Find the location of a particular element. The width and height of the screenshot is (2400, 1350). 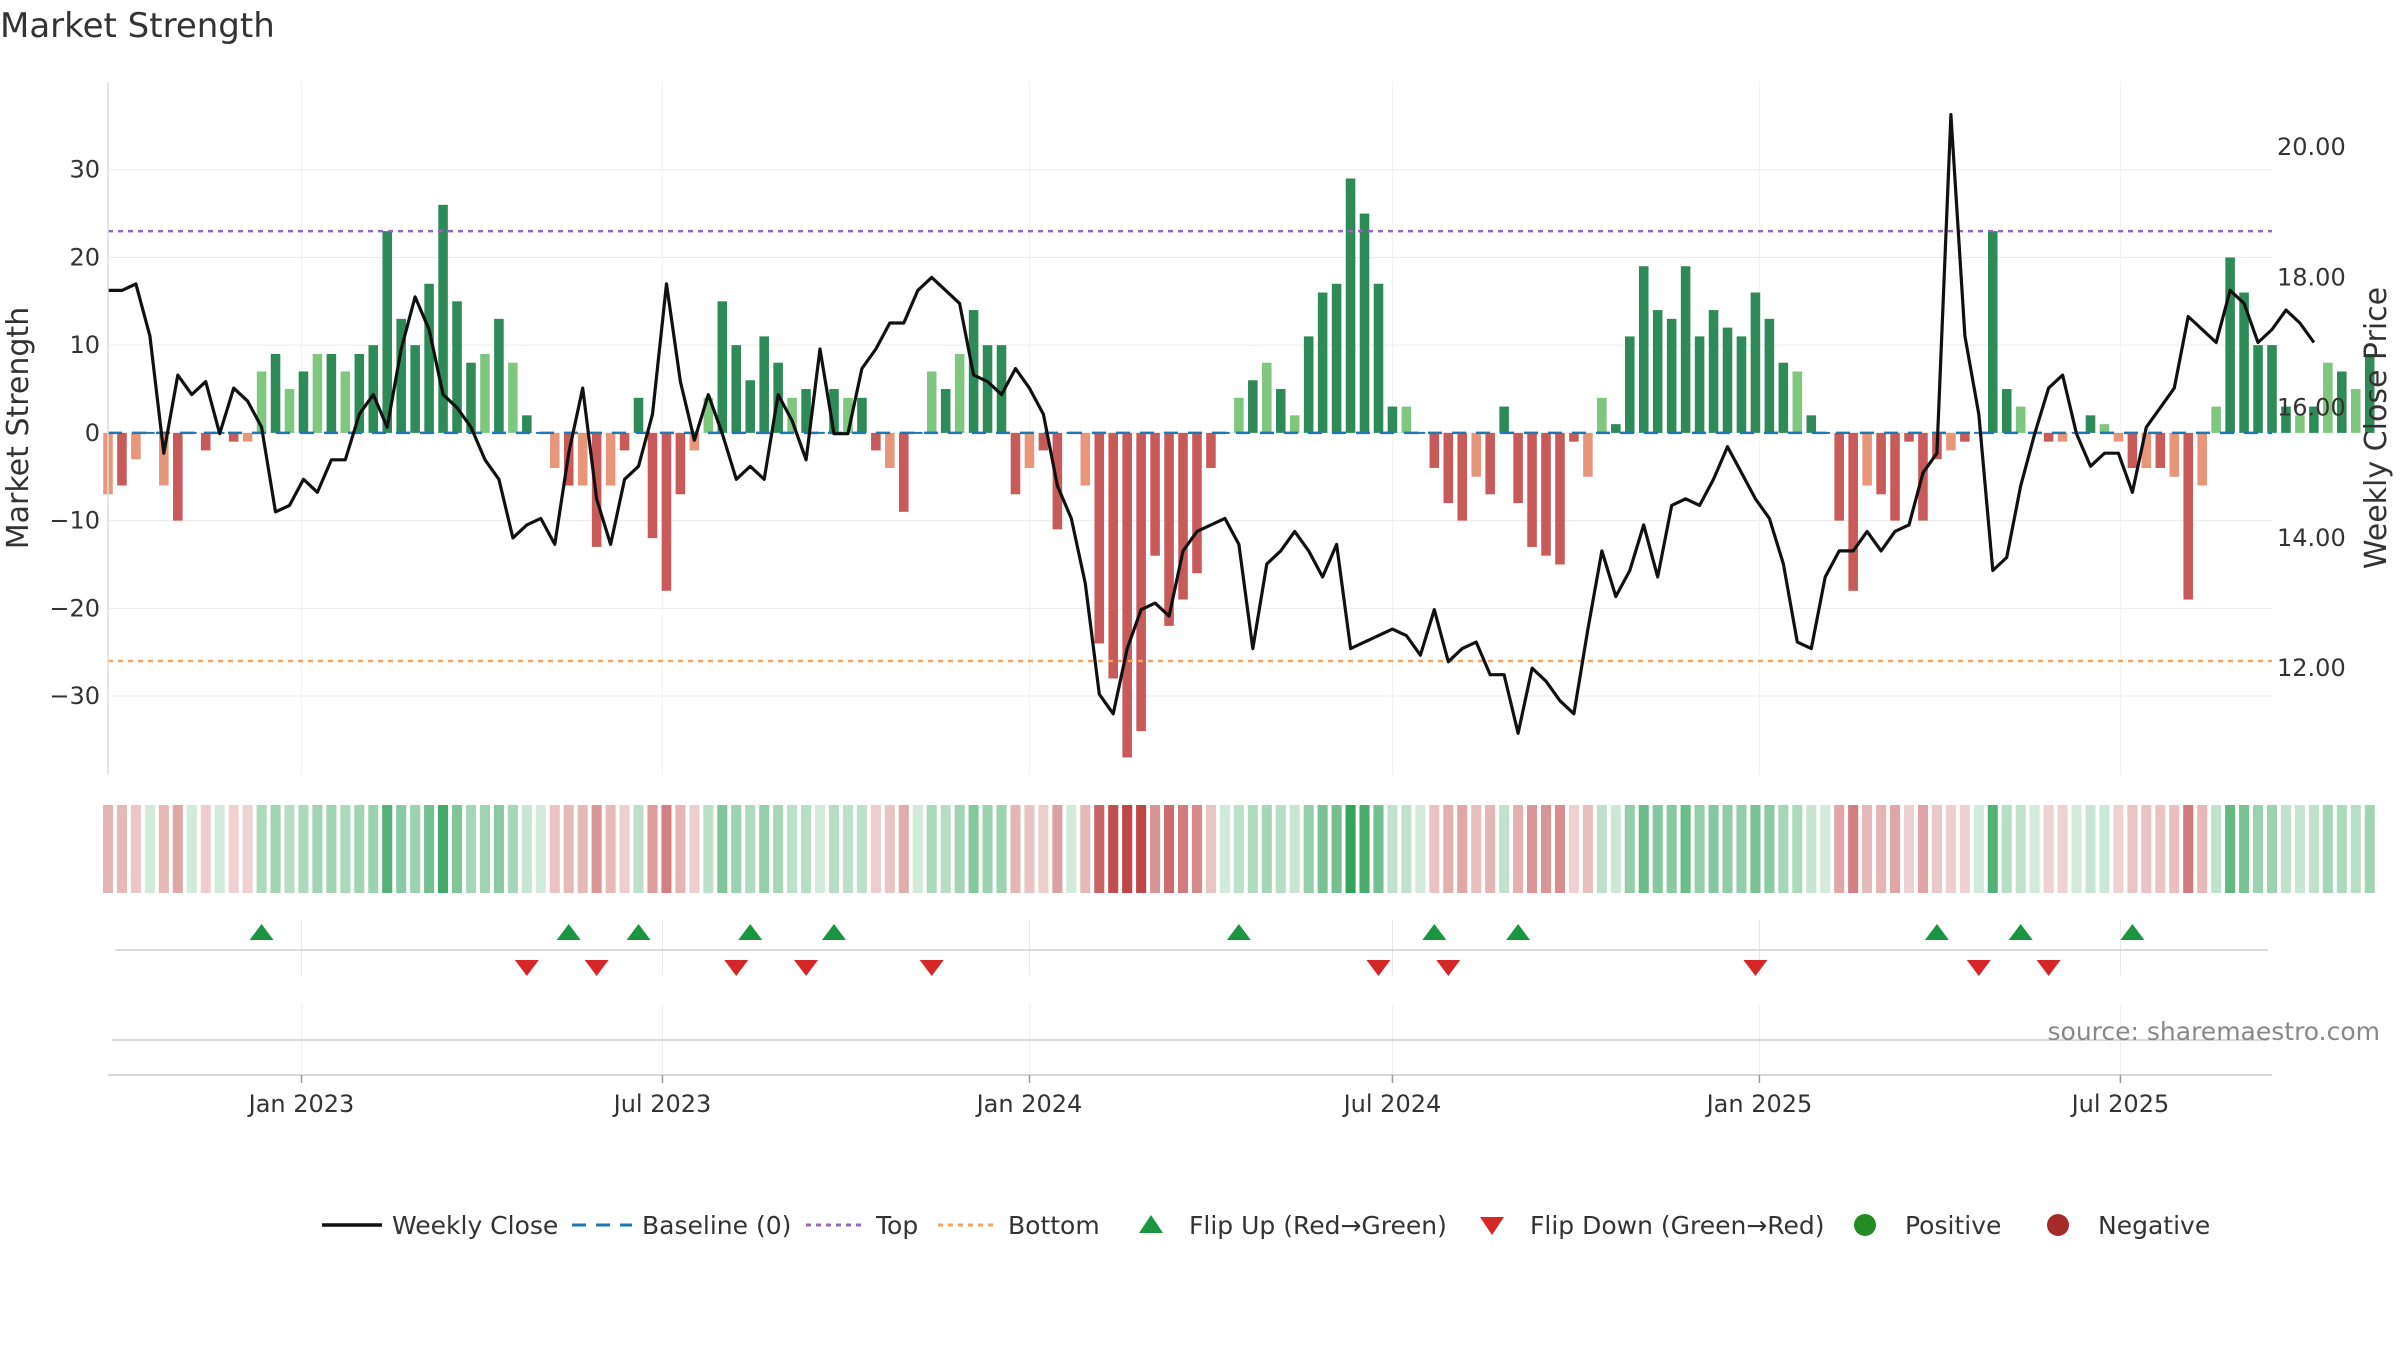

y-left-tick-label: 20 is located at coordinates (84, 257).